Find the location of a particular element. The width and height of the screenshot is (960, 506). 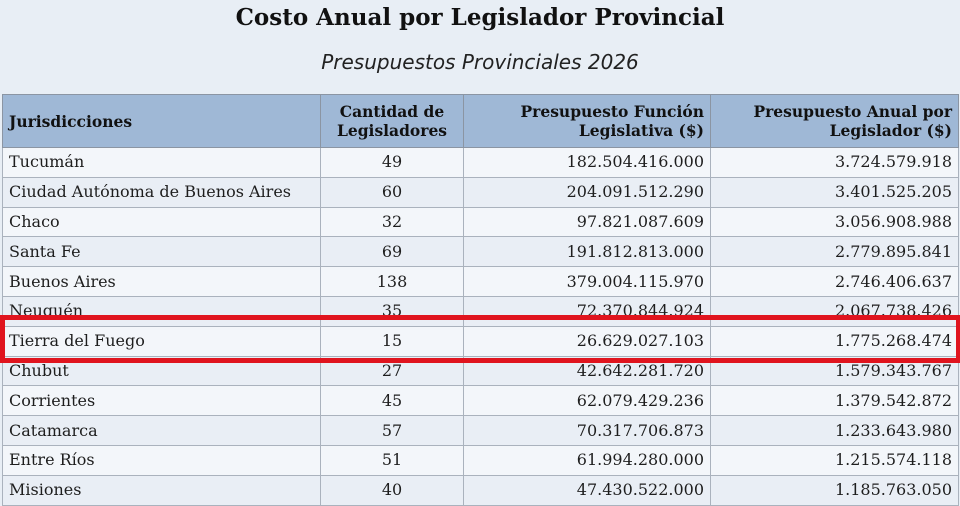

cell-anual: 2.779.895.841 is located at coordinates (834, 252).